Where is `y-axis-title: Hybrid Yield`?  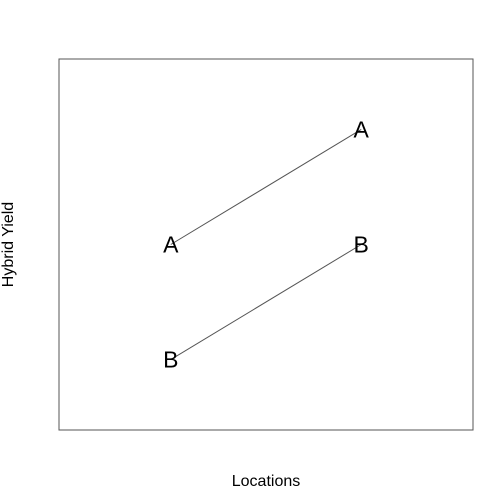 y-axis-title: Hybrid Yield is located at coordinates (8, 244).